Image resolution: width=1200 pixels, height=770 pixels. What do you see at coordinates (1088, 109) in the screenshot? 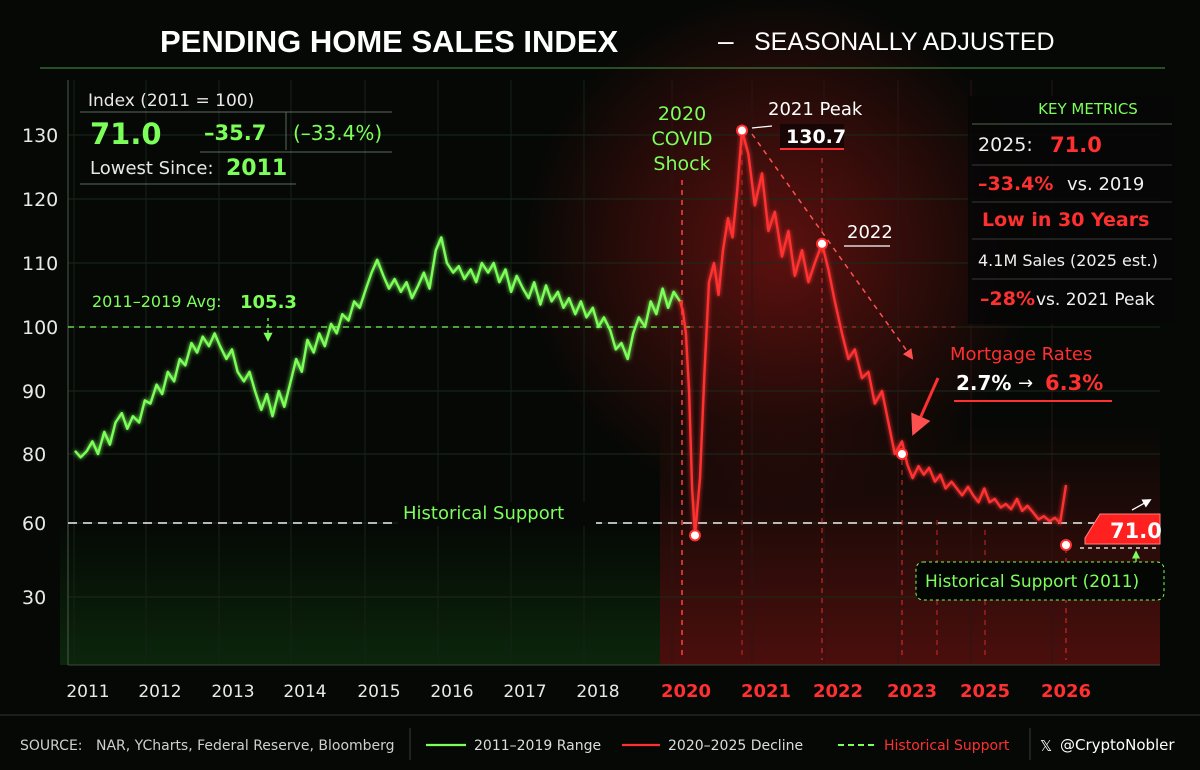
I see `key-metrics-title: KEY METRICS` at bounding box center [1088, 109].